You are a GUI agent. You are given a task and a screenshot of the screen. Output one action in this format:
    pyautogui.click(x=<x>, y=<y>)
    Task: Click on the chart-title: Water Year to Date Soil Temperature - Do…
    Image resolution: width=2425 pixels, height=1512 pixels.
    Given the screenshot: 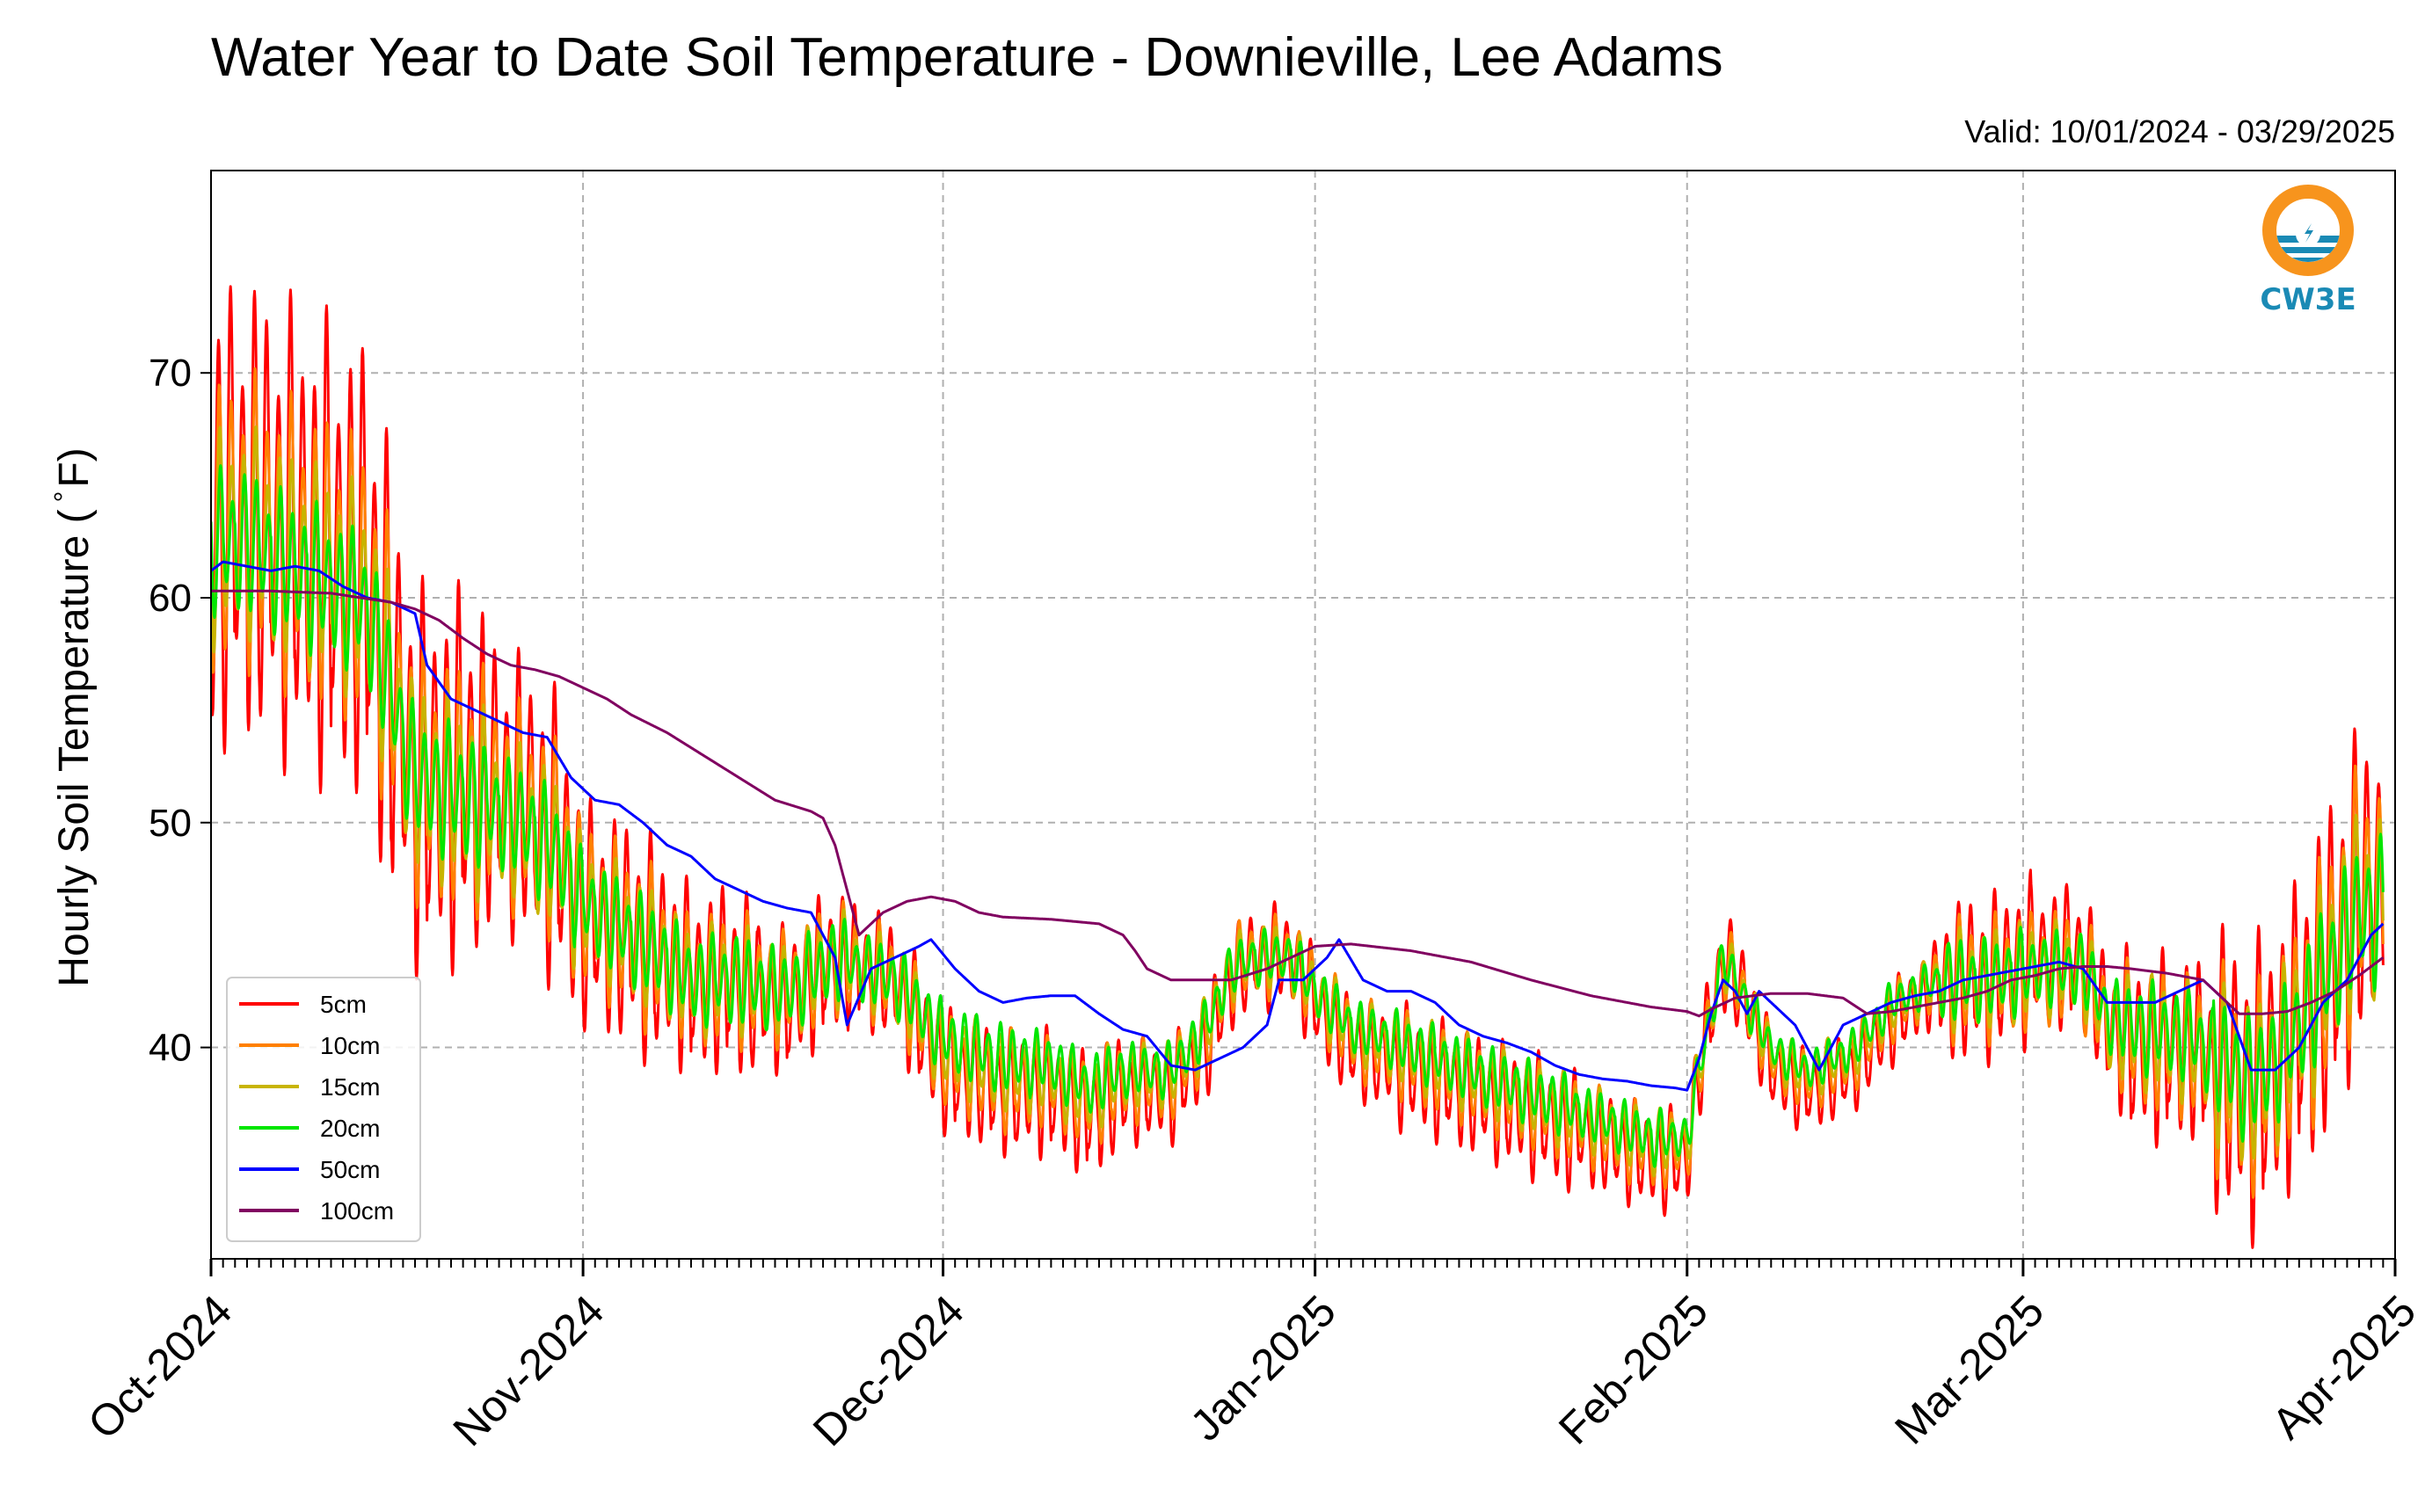 What is the action you would take?
    pyautogui.click(x=967, y=57)
    